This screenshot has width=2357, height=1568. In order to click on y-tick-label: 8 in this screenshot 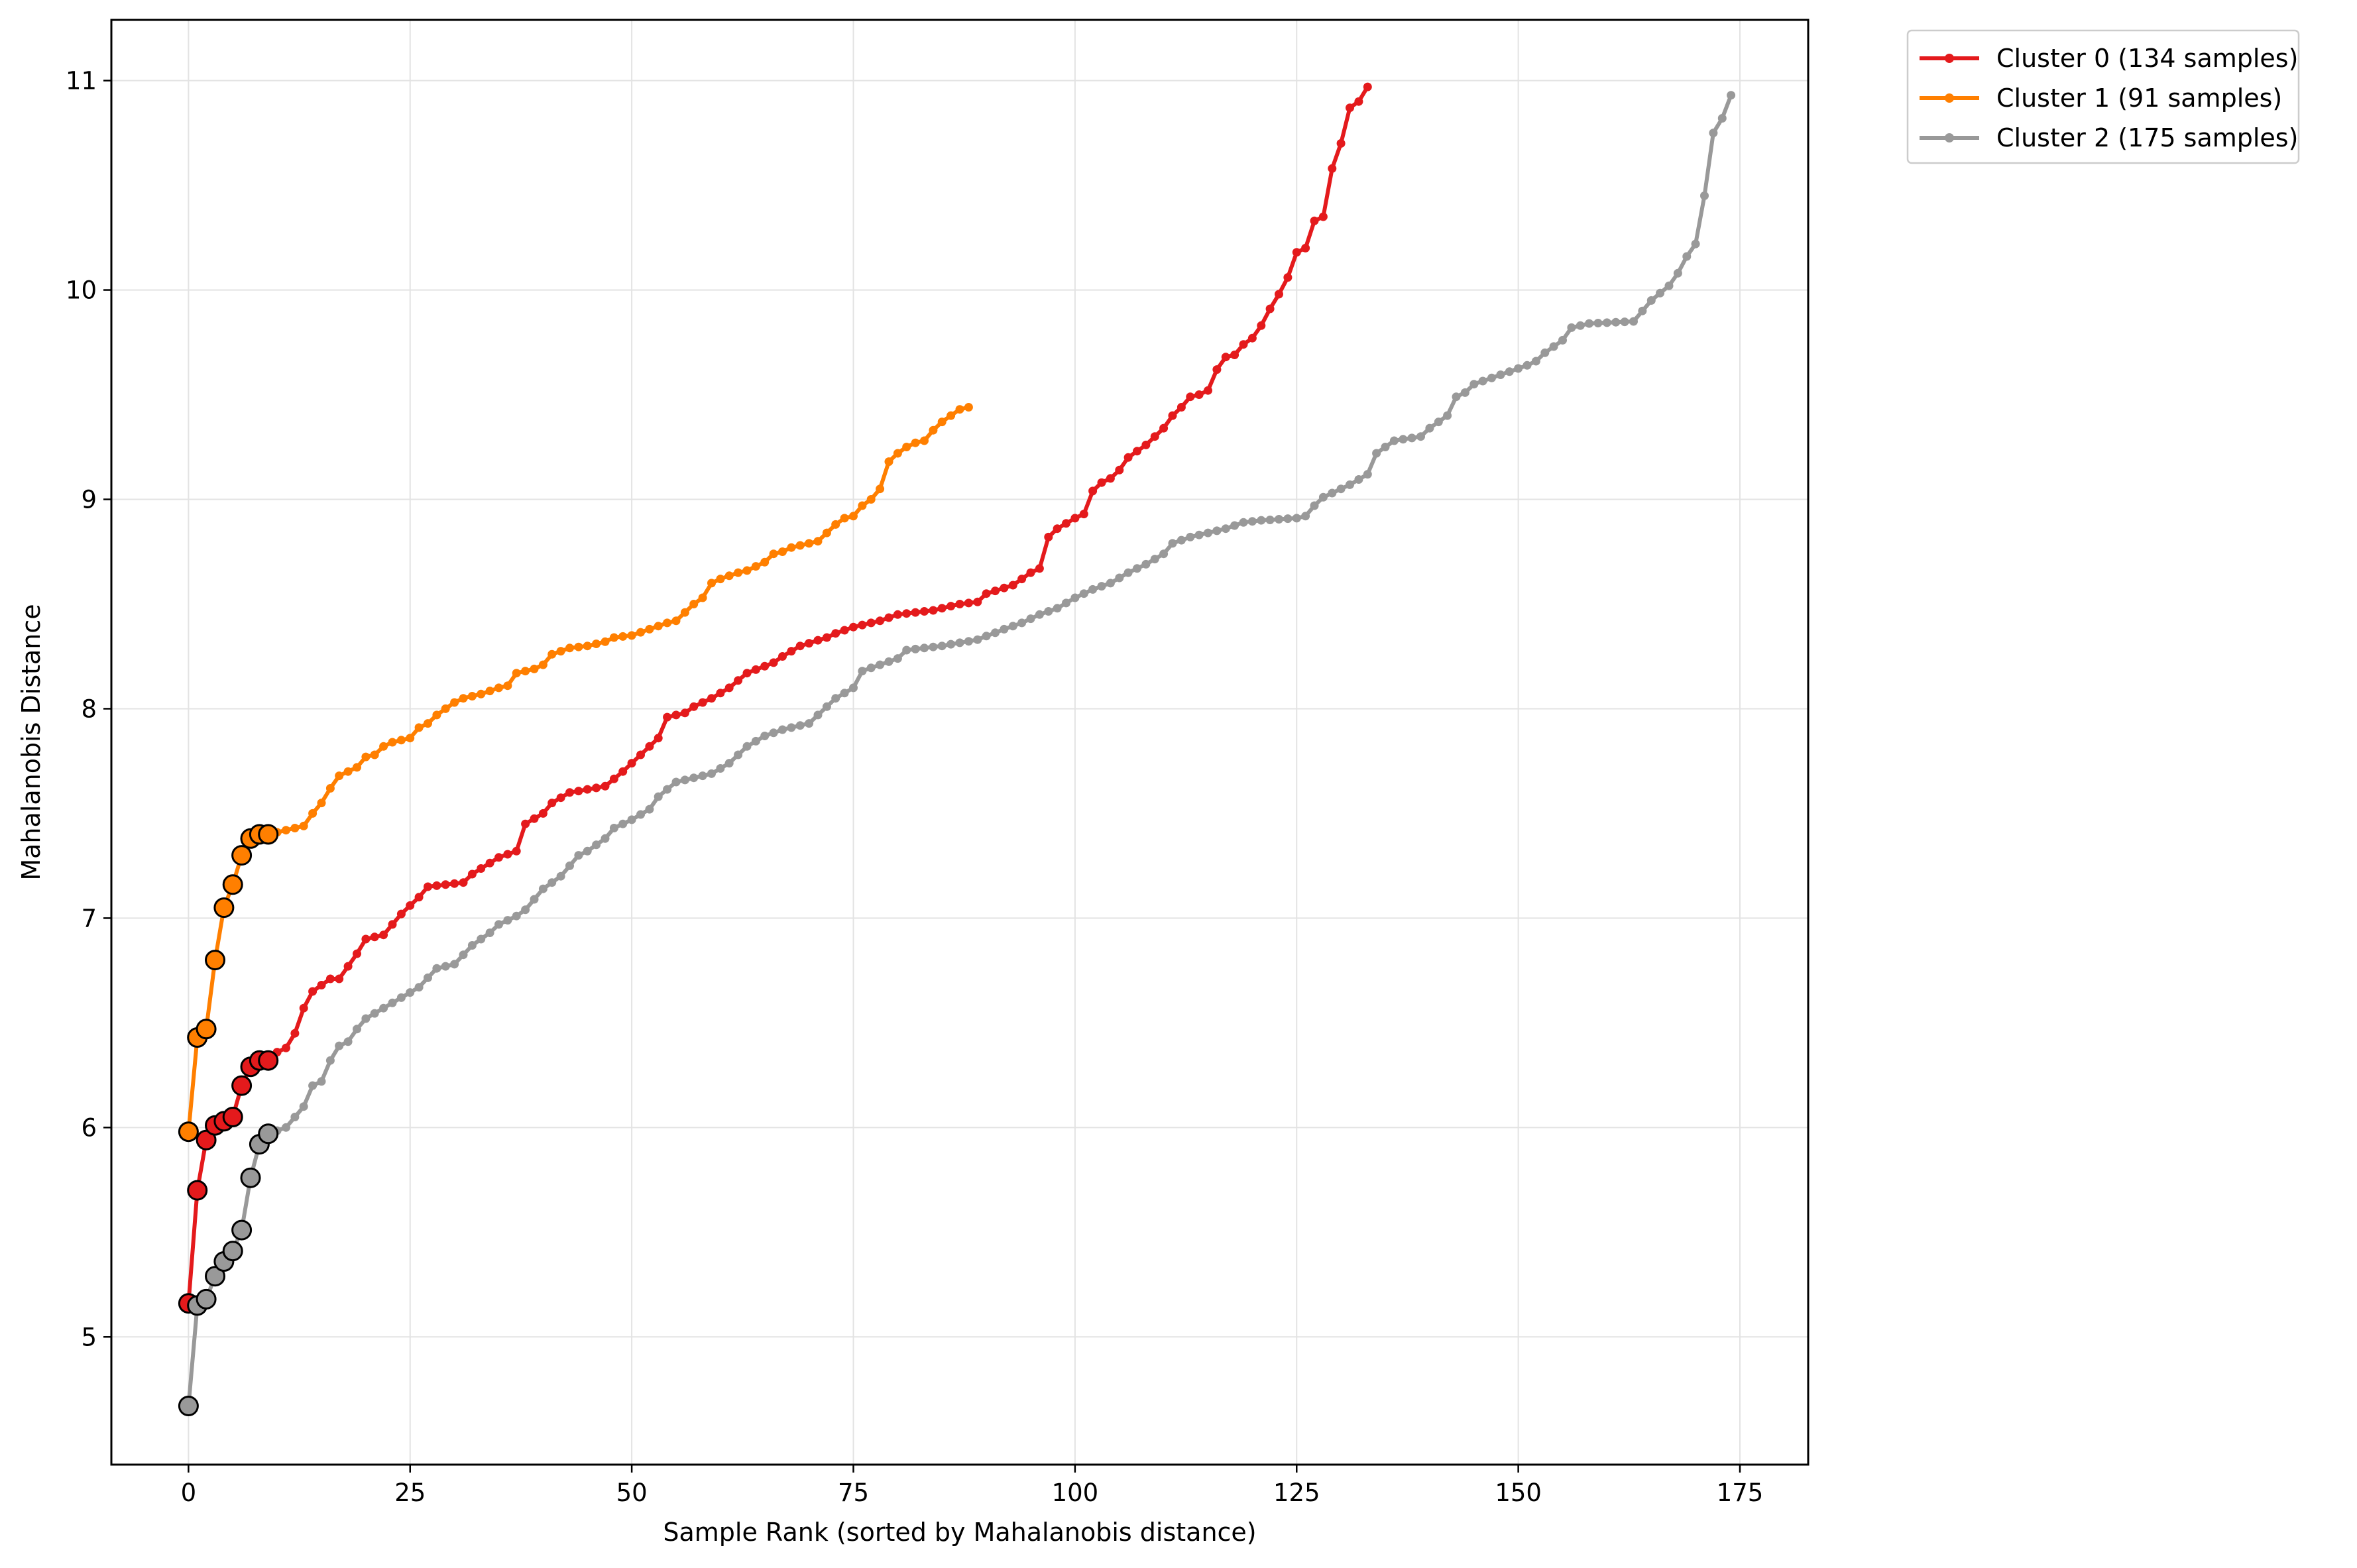, I will do `click(89, 709)`.